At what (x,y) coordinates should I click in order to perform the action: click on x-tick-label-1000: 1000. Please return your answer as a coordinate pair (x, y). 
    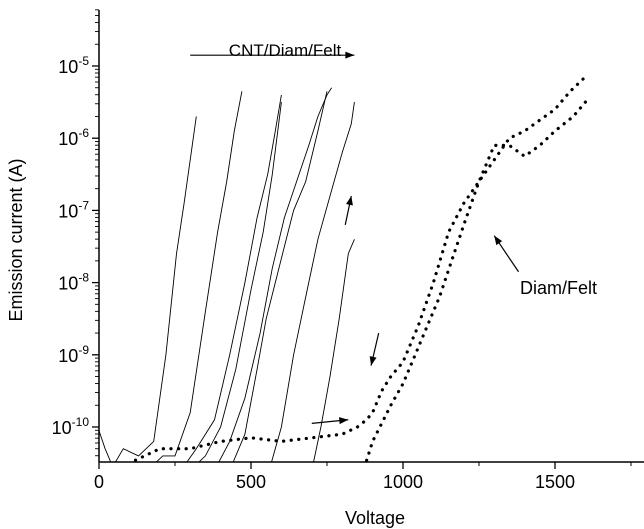
    Looking at the image, I should click on (403, 482).